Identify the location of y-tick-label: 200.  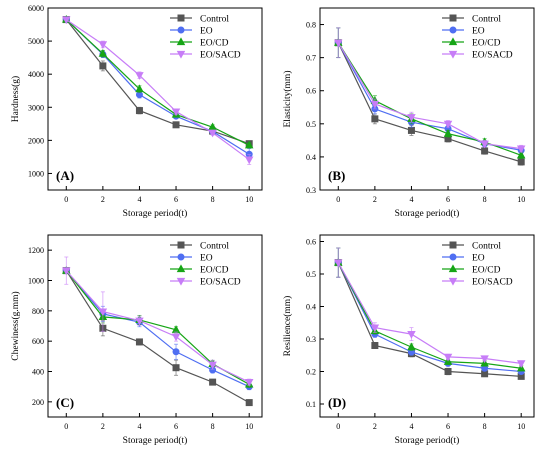
(38, 402).